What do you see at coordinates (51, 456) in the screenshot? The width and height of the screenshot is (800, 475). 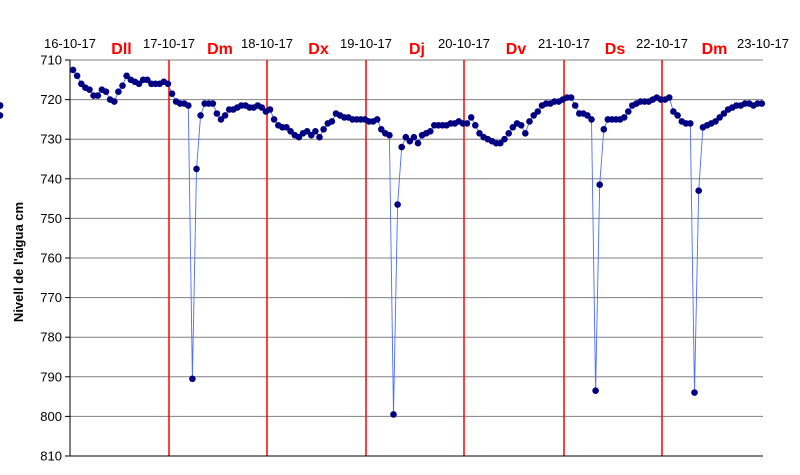 I see `y-tick-label-810: 810` at bounding box center [51, 456].